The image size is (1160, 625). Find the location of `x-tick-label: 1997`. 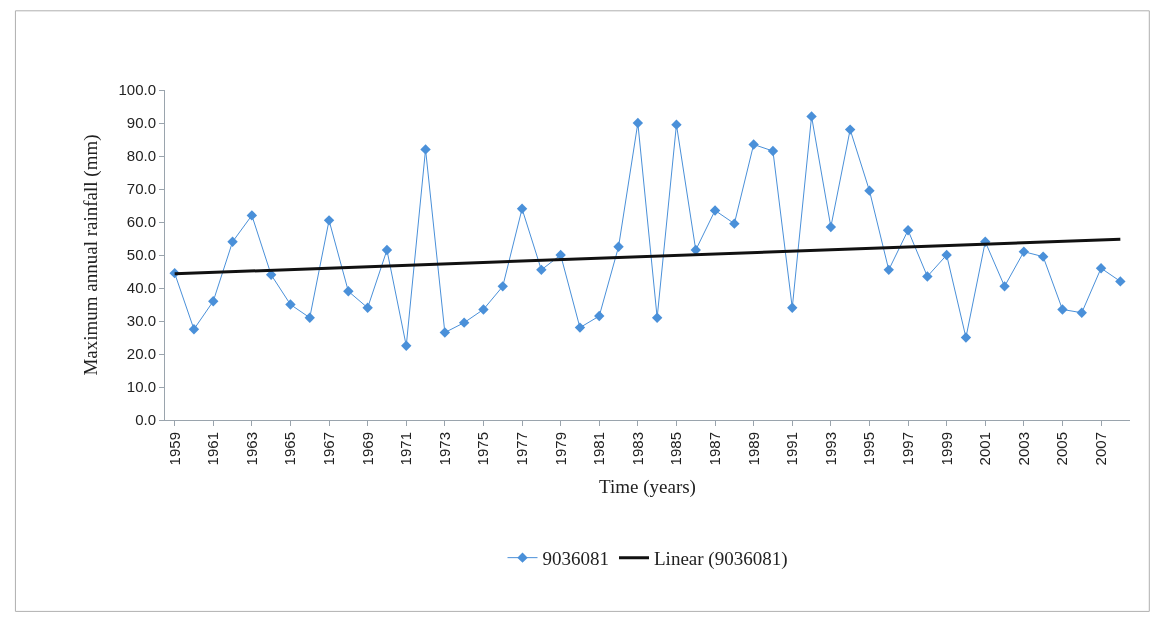

x-tick-label: 1997 is located at coordinates (907, 449).